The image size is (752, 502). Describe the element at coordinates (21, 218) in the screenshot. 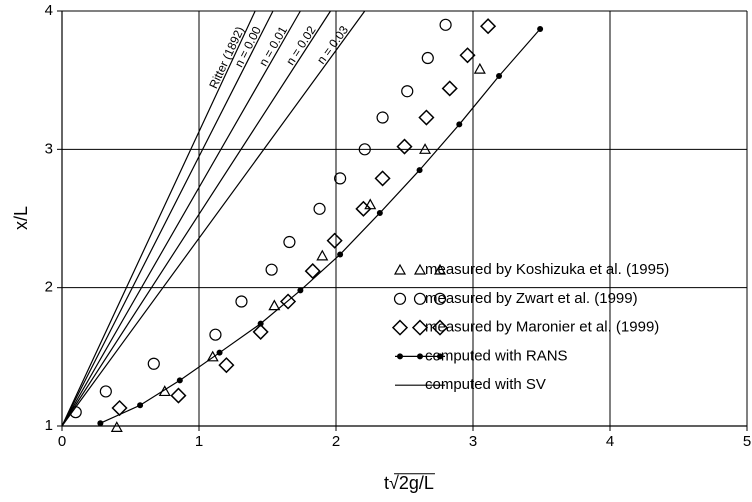

I see `y-axis-label: x/L` at that location.